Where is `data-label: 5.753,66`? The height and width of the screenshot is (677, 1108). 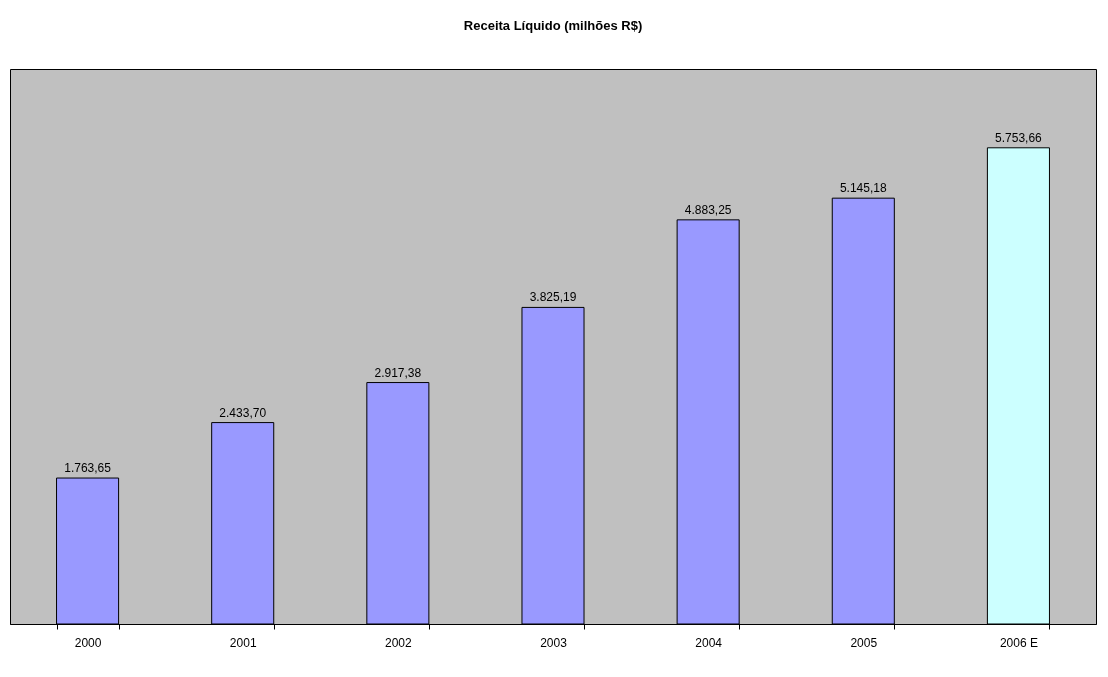 data-label: 5.753,66 is located at coordinates (1019, 137).